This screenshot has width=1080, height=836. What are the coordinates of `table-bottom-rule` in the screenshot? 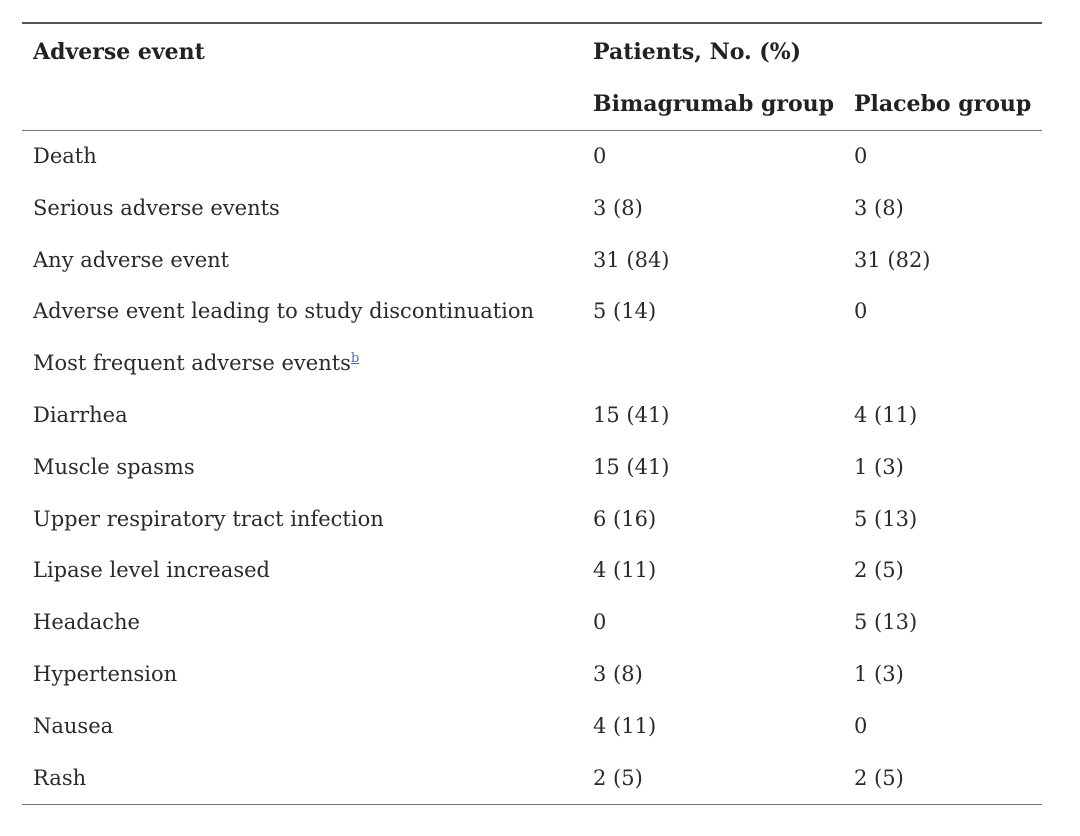 It's located at (532, 805).